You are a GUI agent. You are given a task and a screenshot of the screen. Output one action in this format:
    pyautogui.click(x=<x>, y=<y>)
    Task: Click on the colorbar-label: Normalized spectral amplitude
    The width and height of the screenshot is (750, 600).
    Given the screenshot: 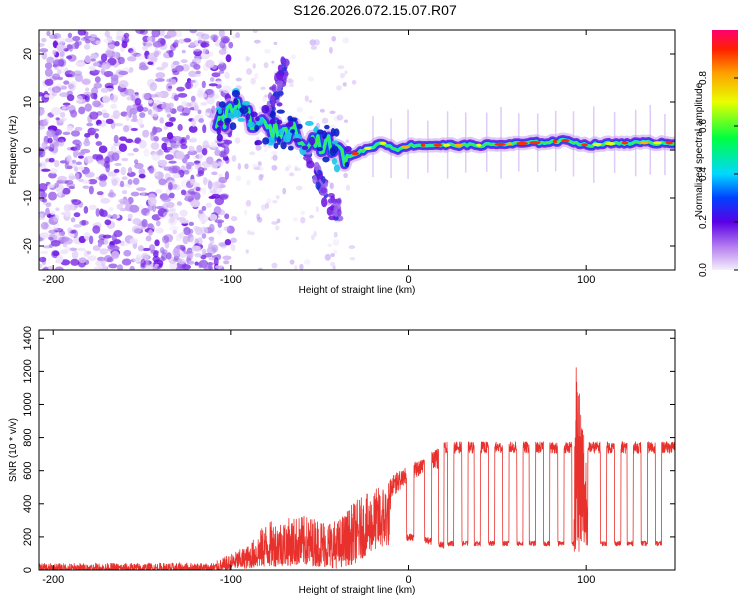 What is the action you would take?
    pyautogui.click(x=699, y=149)
    